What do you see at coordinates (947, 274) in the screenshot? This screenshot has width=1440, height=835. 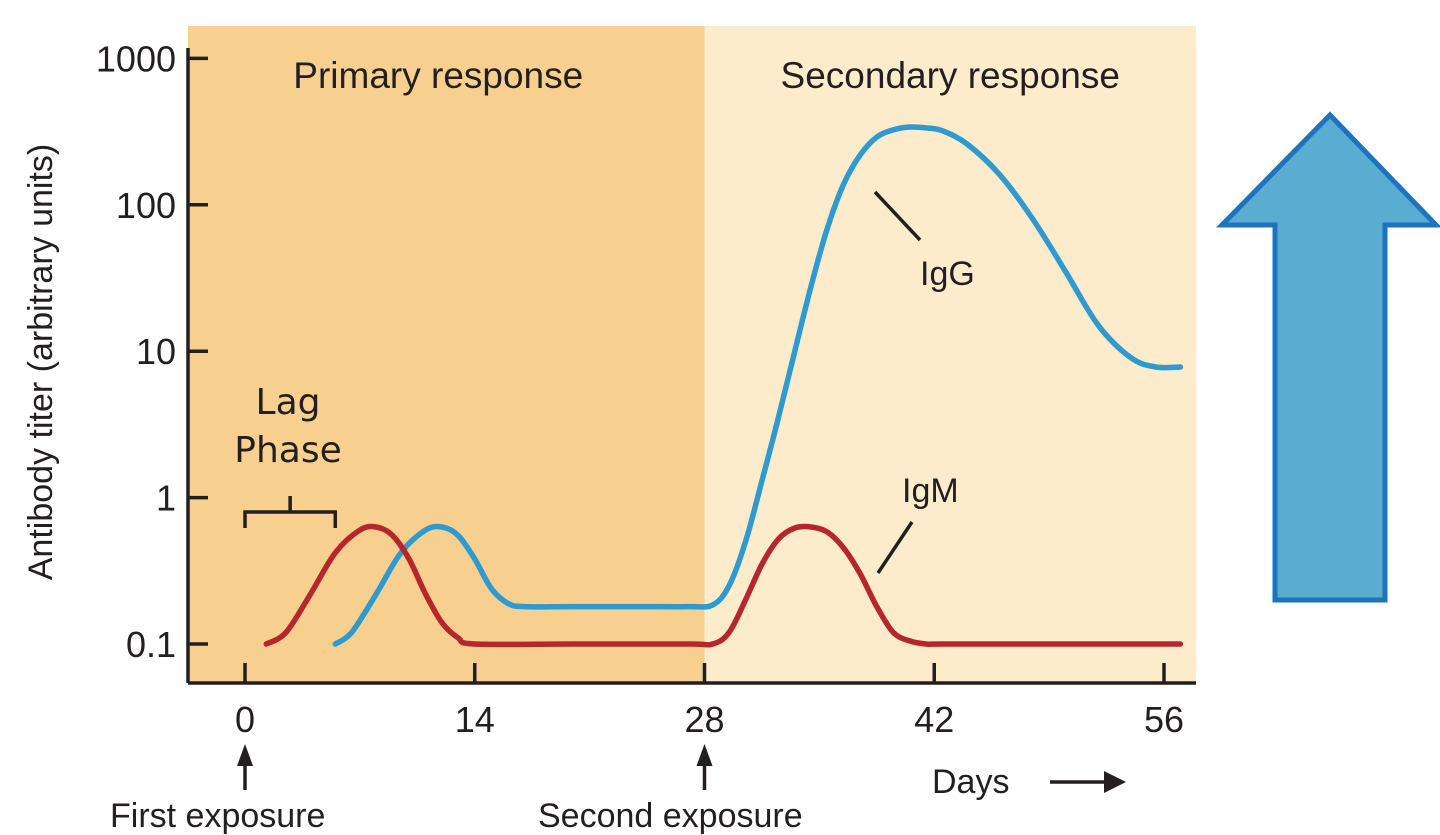 I see `igg-label: IgG` at bounding box center [947, 274].